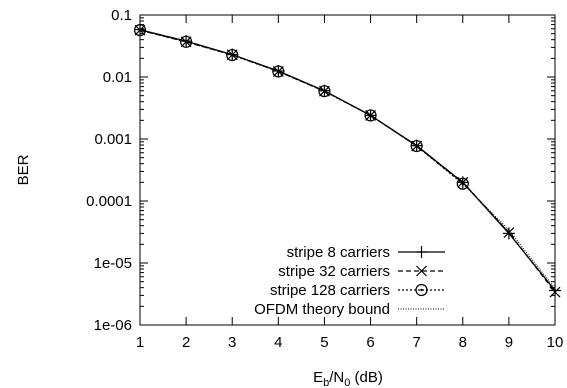  Describe the element at coordinates (113, 139) in the screenshot. I see `y-tick-label: 0.001` at that location.